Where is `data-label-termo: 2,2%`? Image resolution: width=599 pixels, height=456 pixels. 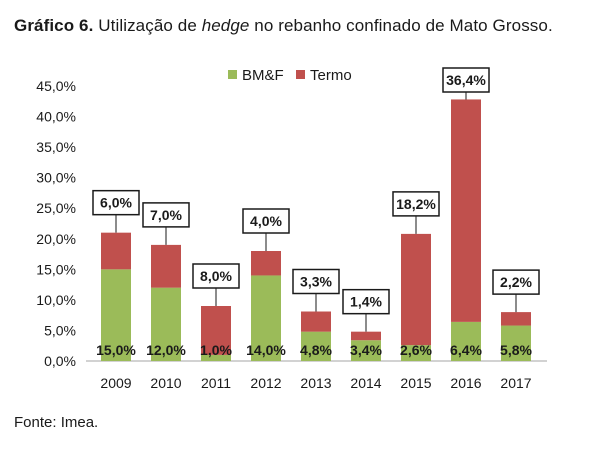
data-label-termo: 2,2% is located at coordinates (516, 282).